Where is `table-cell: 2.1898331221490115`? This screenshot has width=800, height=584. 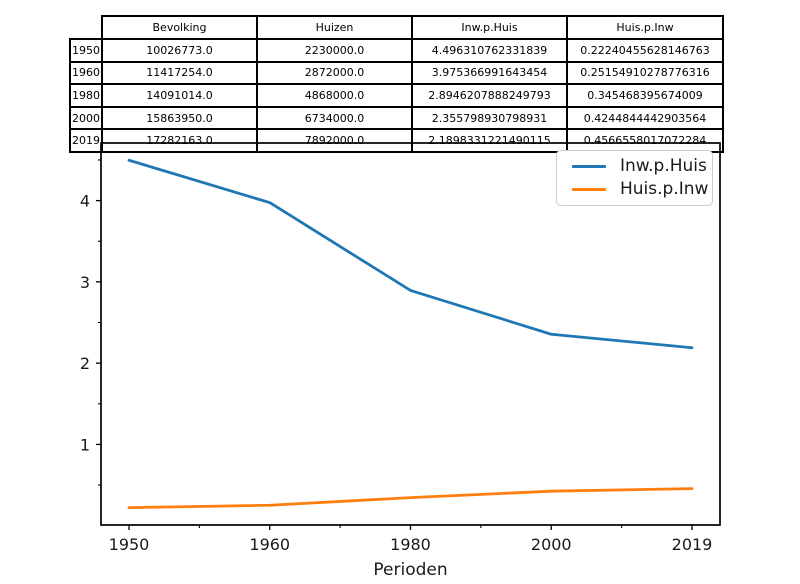
table-cell: 2.1898331221490115 is located at coordinates (489, 140).